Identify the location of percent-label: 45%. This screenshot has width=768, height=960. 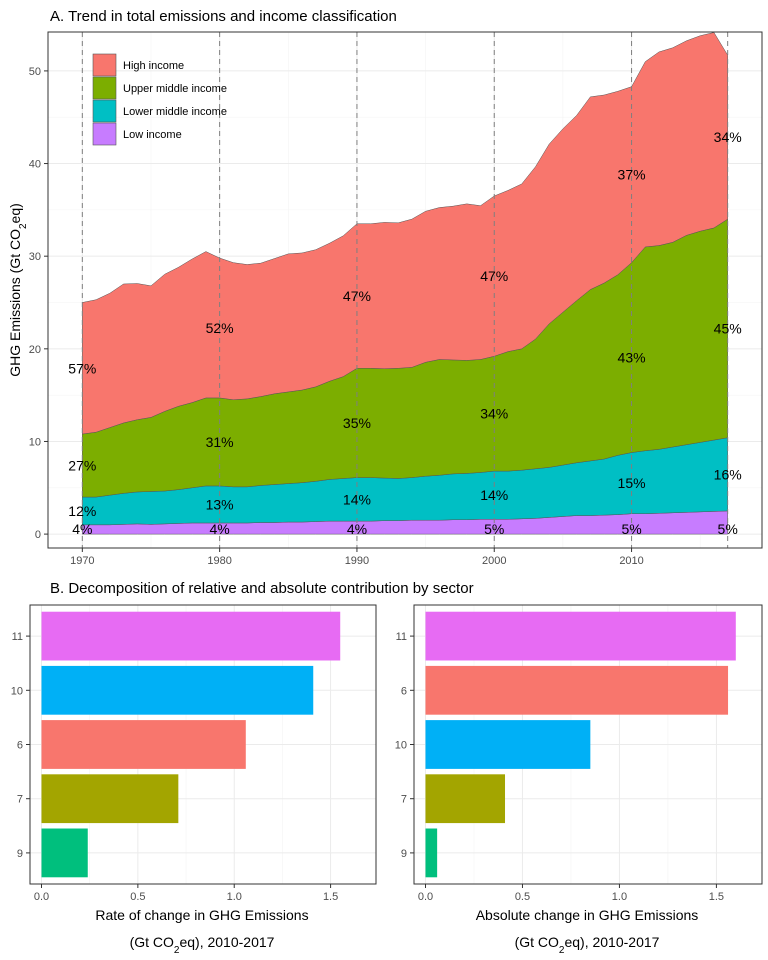
(728, 328).